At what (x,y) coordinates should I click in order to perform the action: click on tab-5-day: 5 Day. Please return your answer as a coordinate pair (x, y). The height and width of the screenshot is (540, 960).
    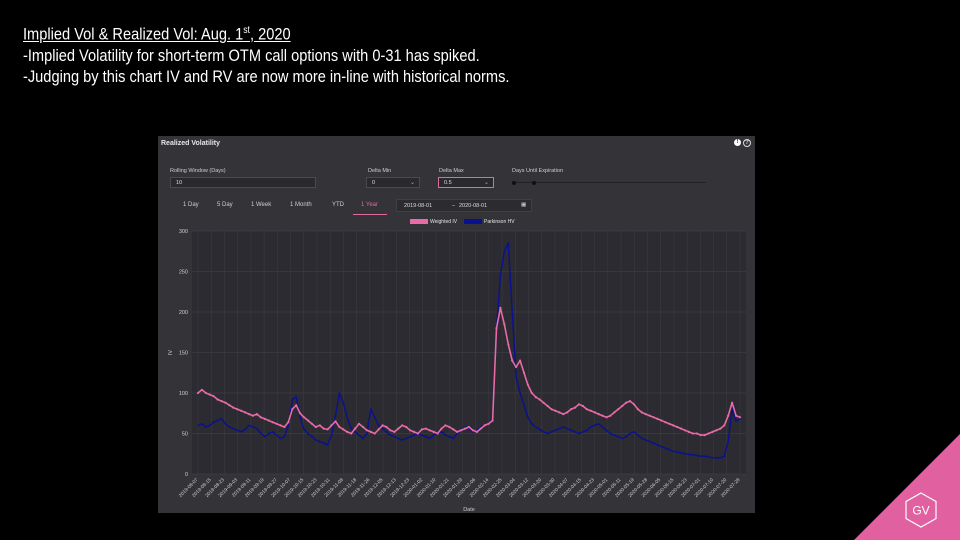
    Looking at the image, I should click on (225, 205).